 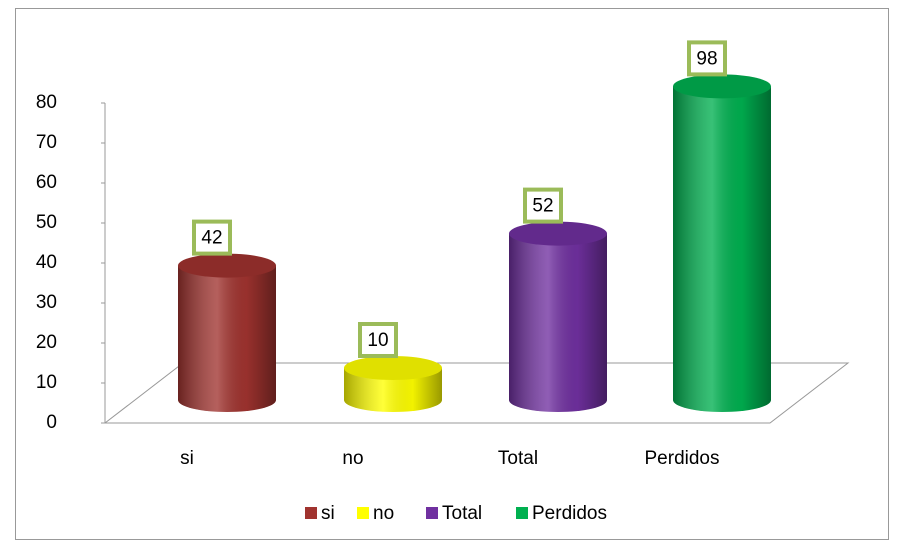 I want to click on x-tick-label: Total, so click(x=518, y=458).